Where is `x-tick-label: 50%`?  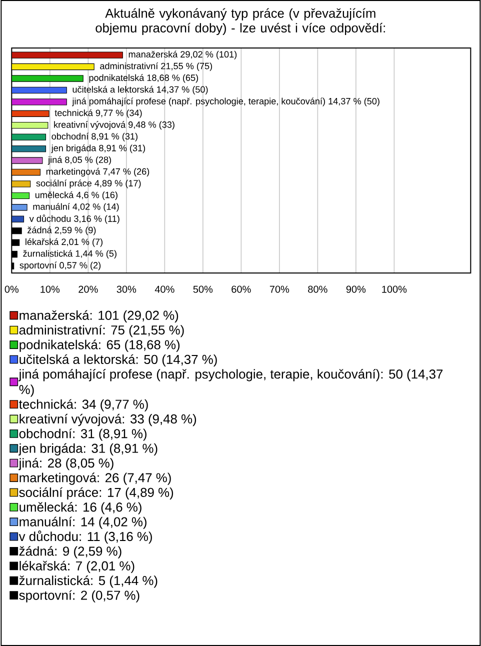 x-tick-label: 50% is located at coordinates (203, 289).